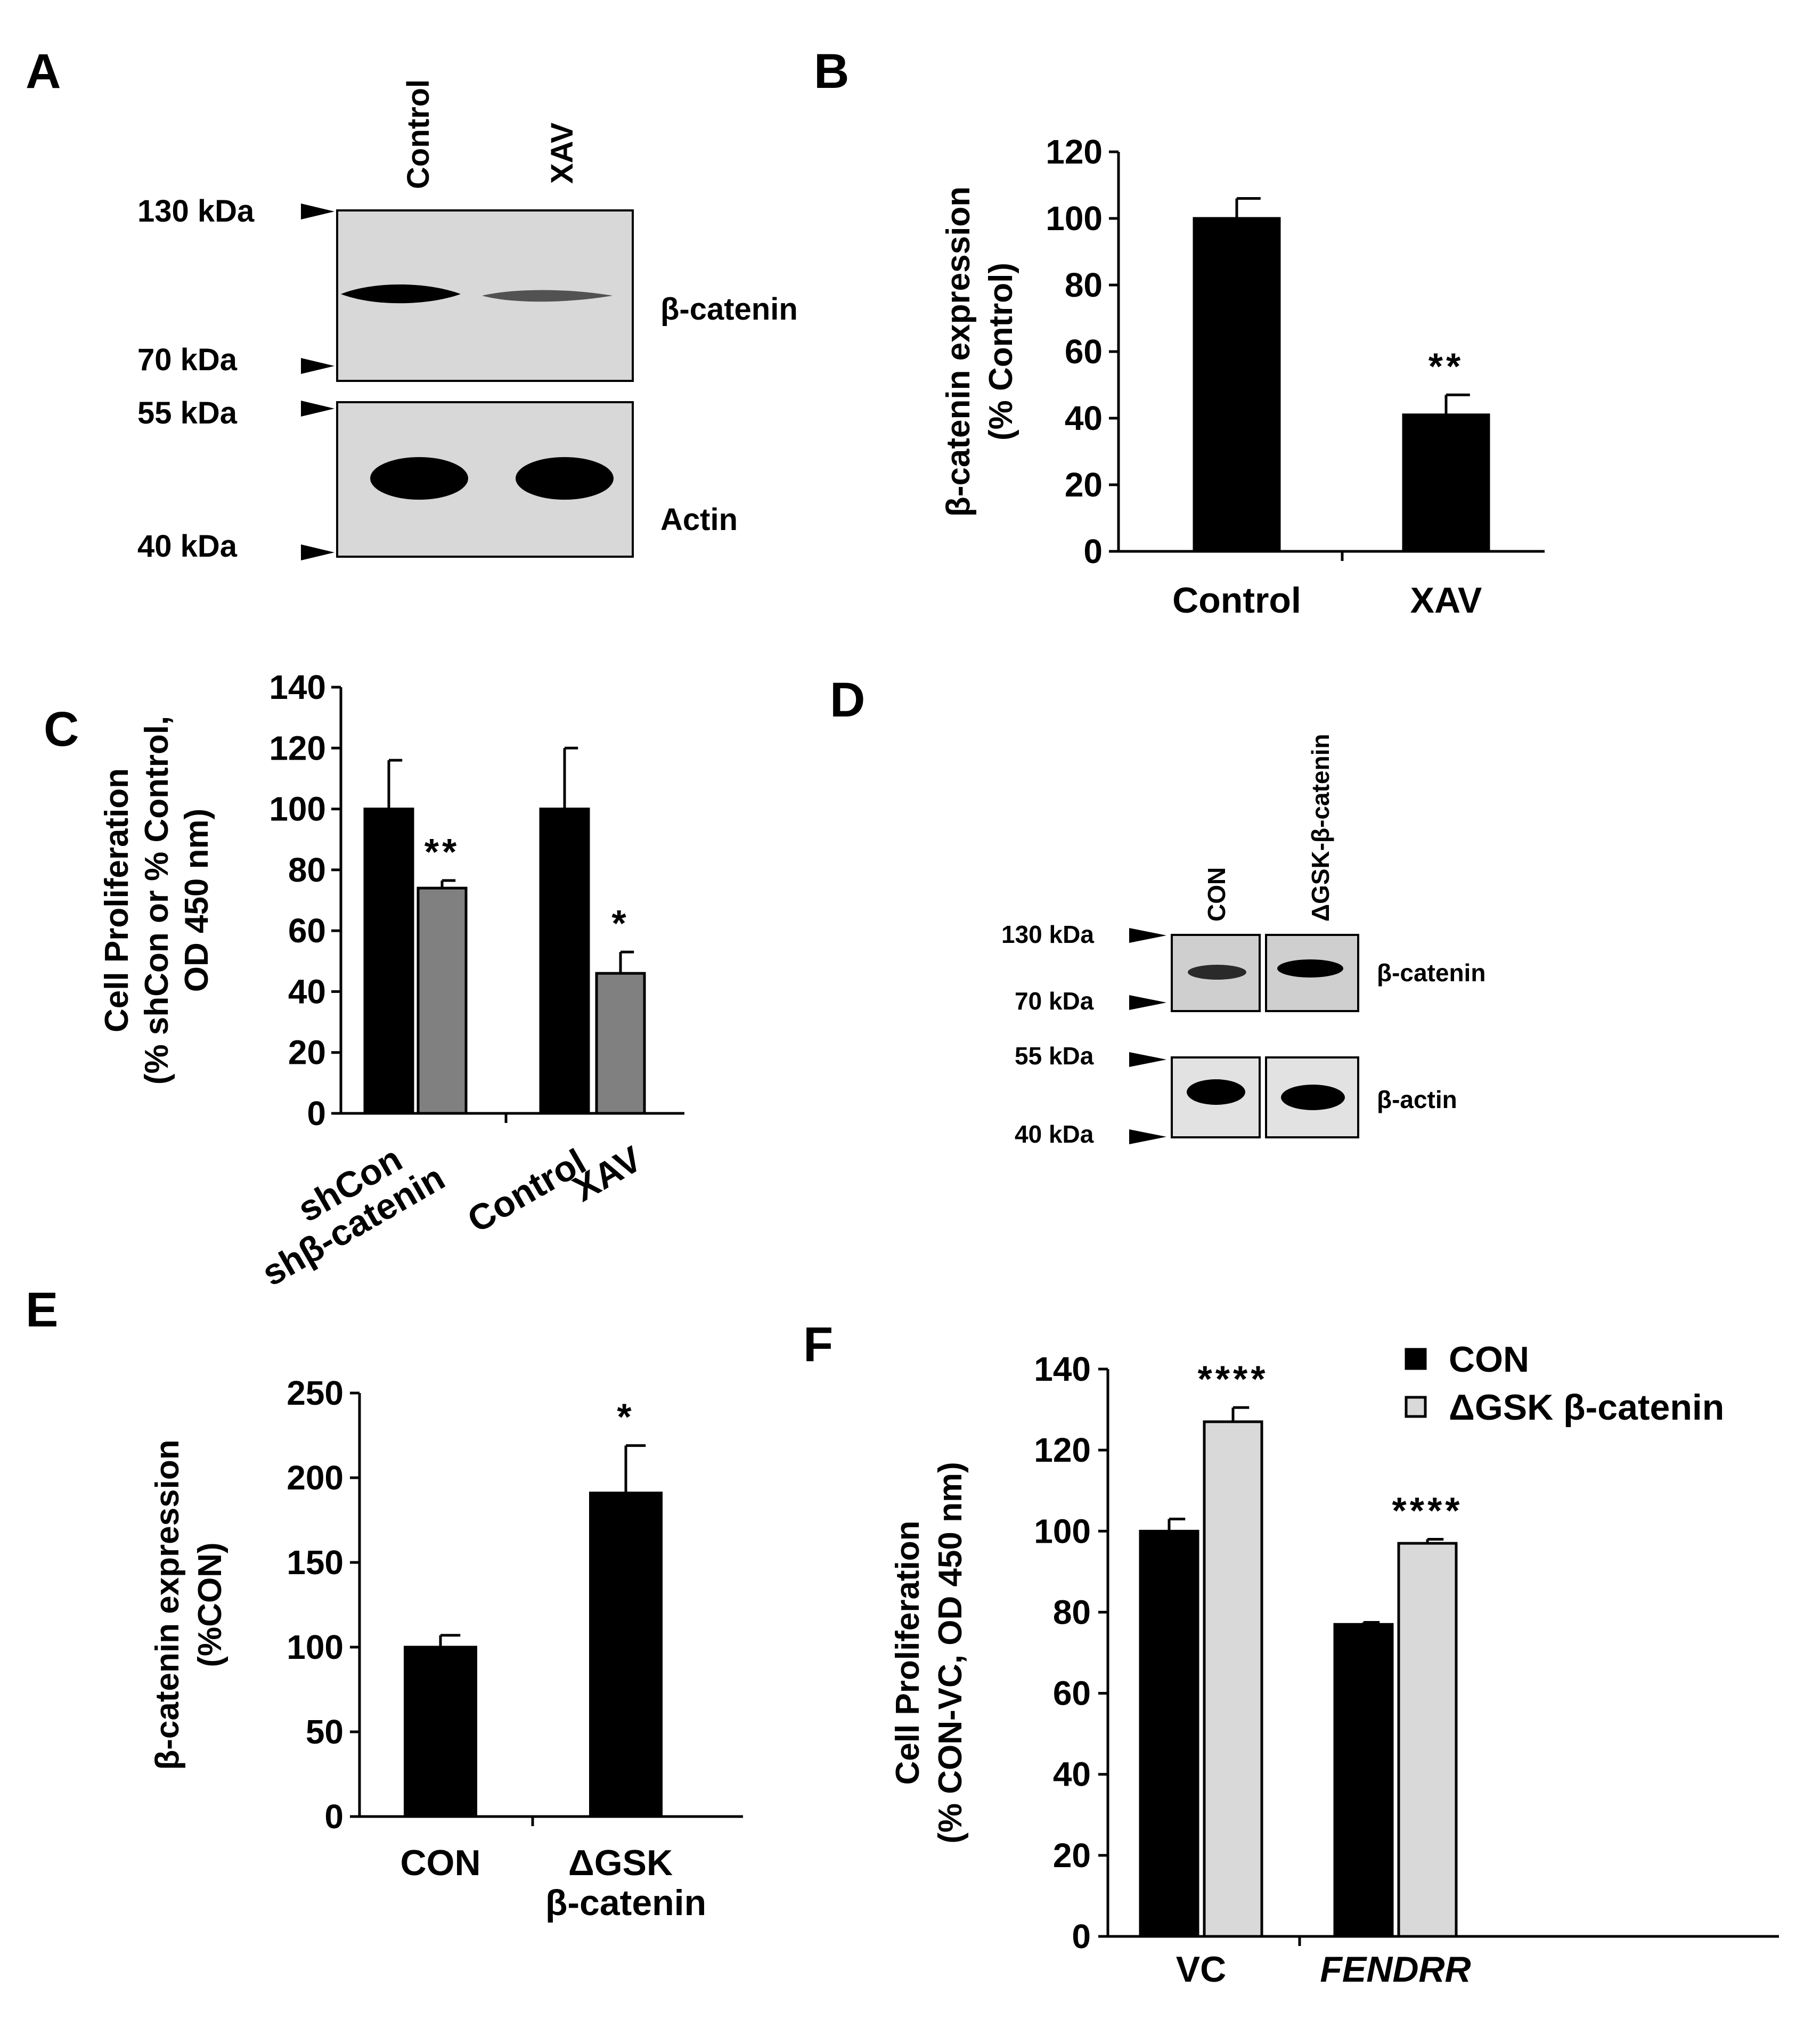 Image resolution: width=1804 pixels, height=2044 pixels. I want to click on marker-d-40kda: 40 kDa, so click(1054, 1134).